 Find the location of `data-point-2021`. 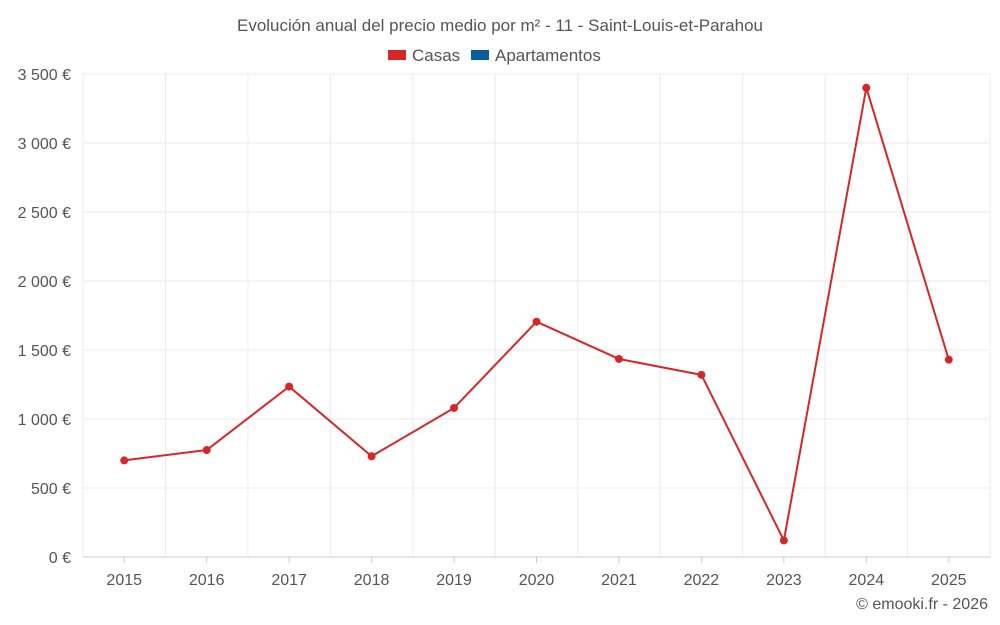

data-point-2021 is located at coordinates (618, 358).